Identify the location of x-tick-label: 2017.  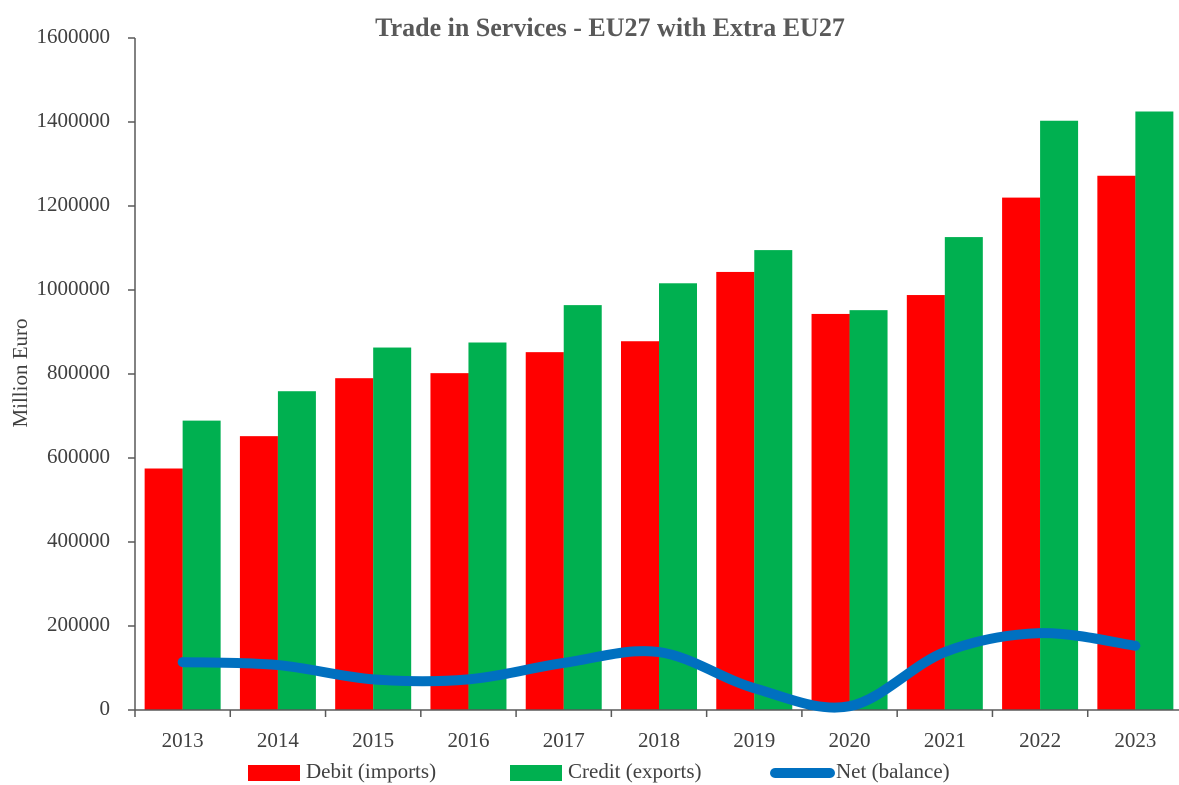
(564, 740).